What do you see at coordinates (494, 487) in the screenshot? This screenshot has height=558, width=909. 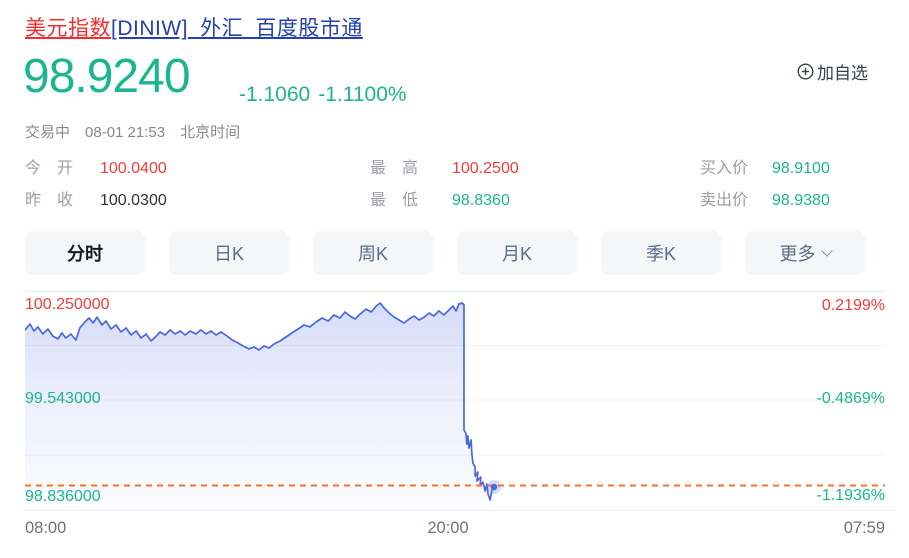 I see `last-point-marker` at bounding box center [494, 487].